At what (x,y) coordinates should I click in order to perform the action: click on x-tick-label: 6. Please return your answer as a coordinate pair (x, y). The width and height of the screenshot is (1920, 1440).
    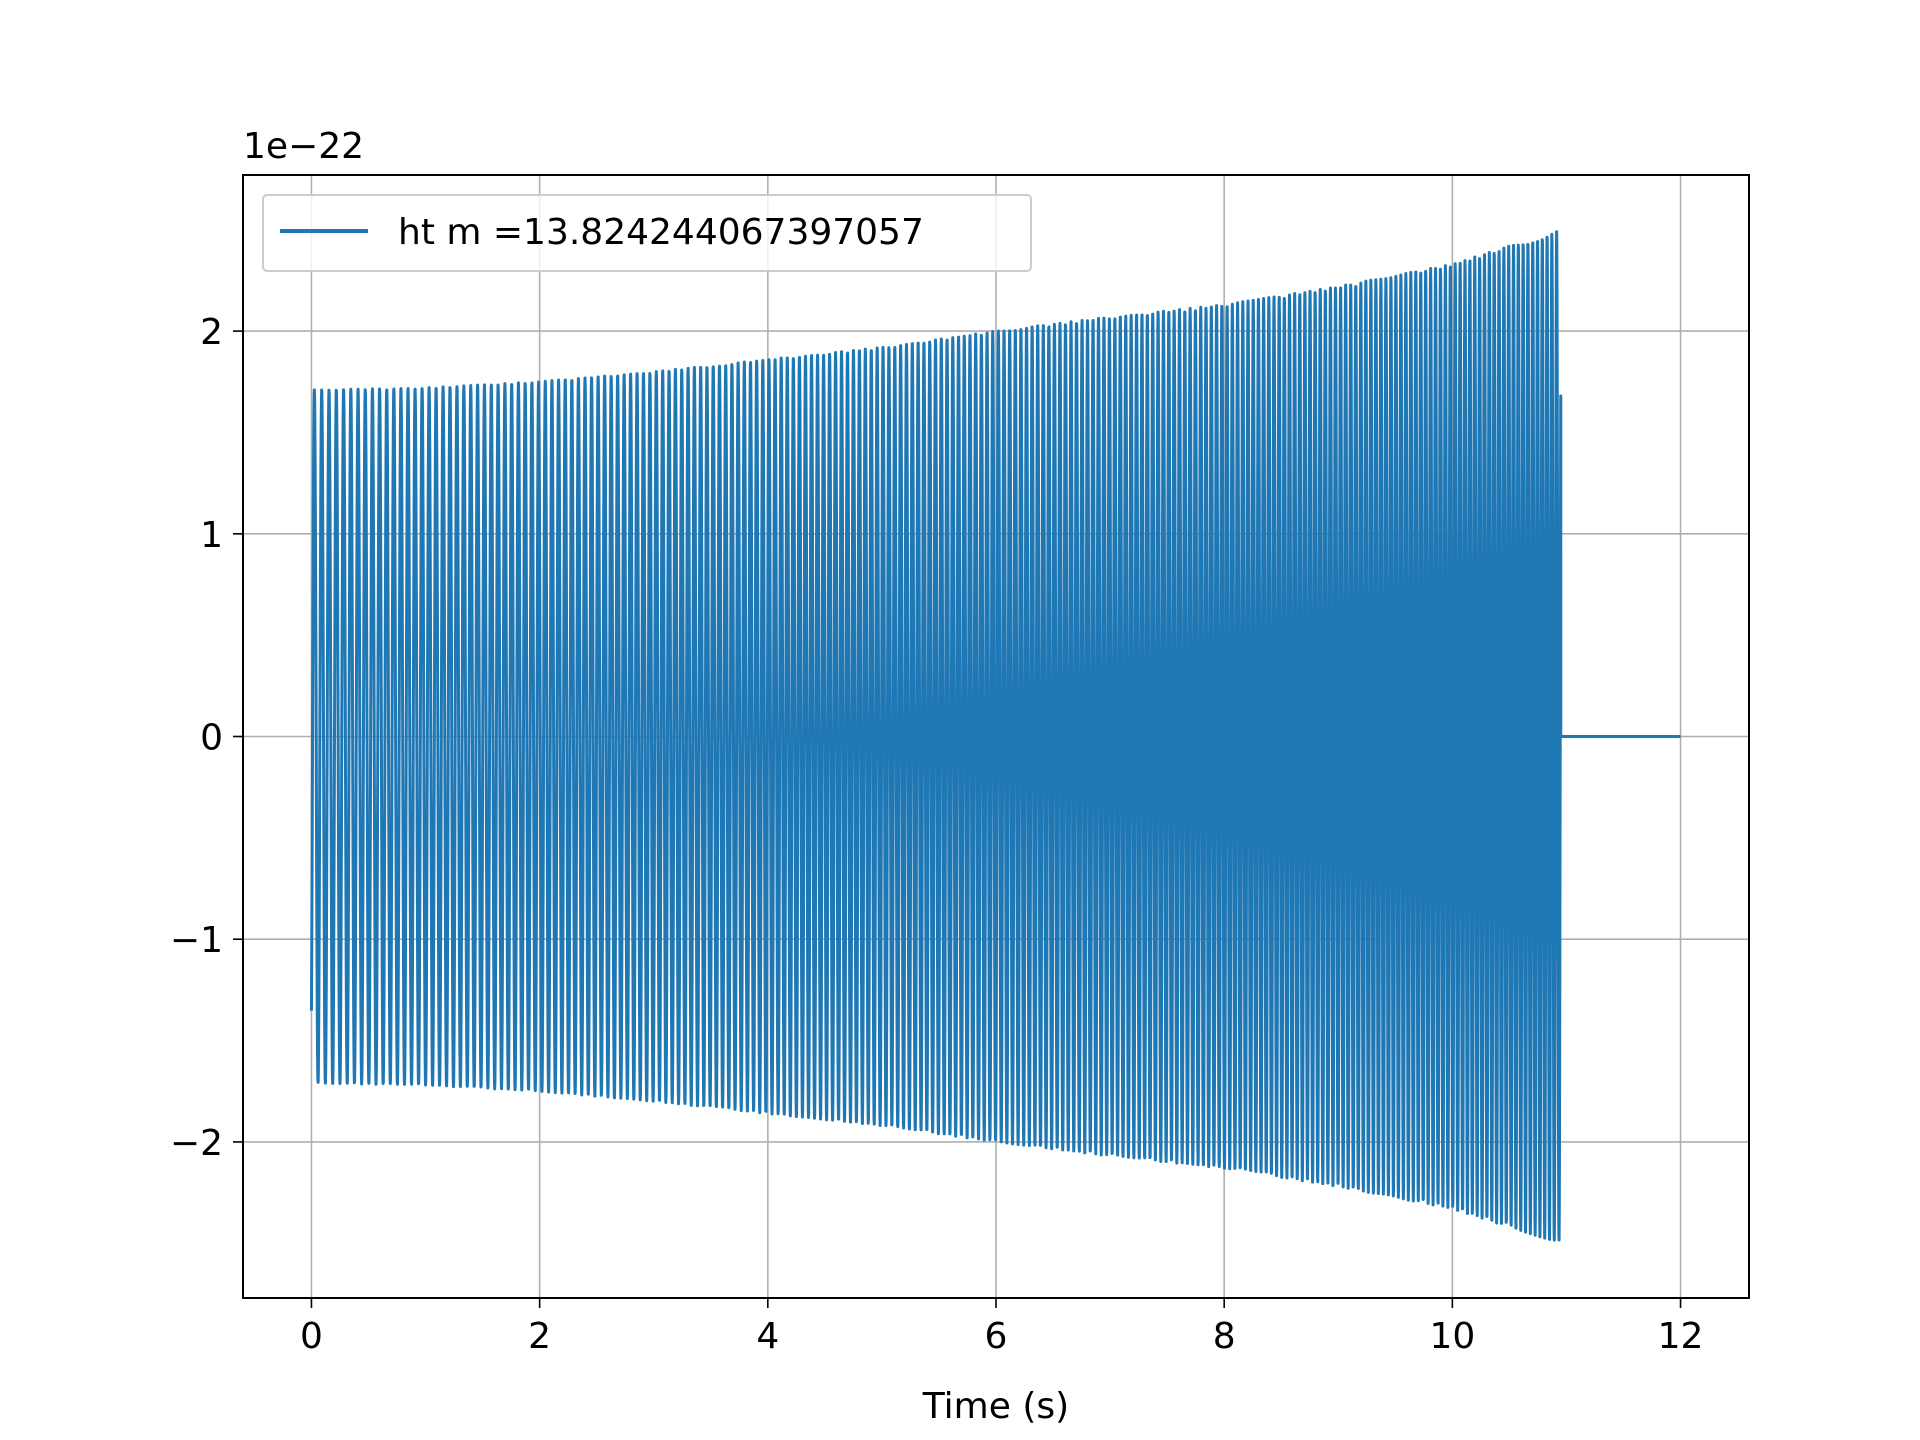
    Looking at the image, I should click on (996, 1336).